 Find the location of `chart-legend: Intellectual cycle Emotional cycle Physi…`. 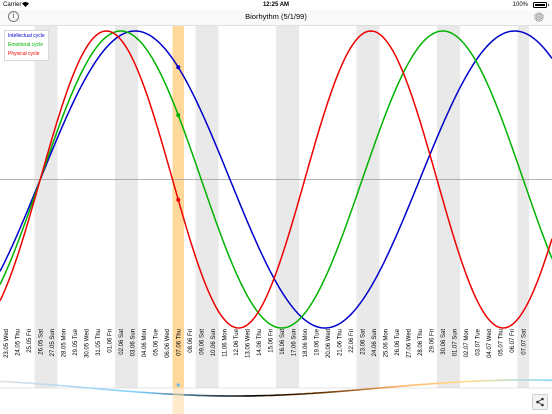

chart-legend: Intellectual cycle Emotional cycle Physi… is located at coordinates (26, 45).